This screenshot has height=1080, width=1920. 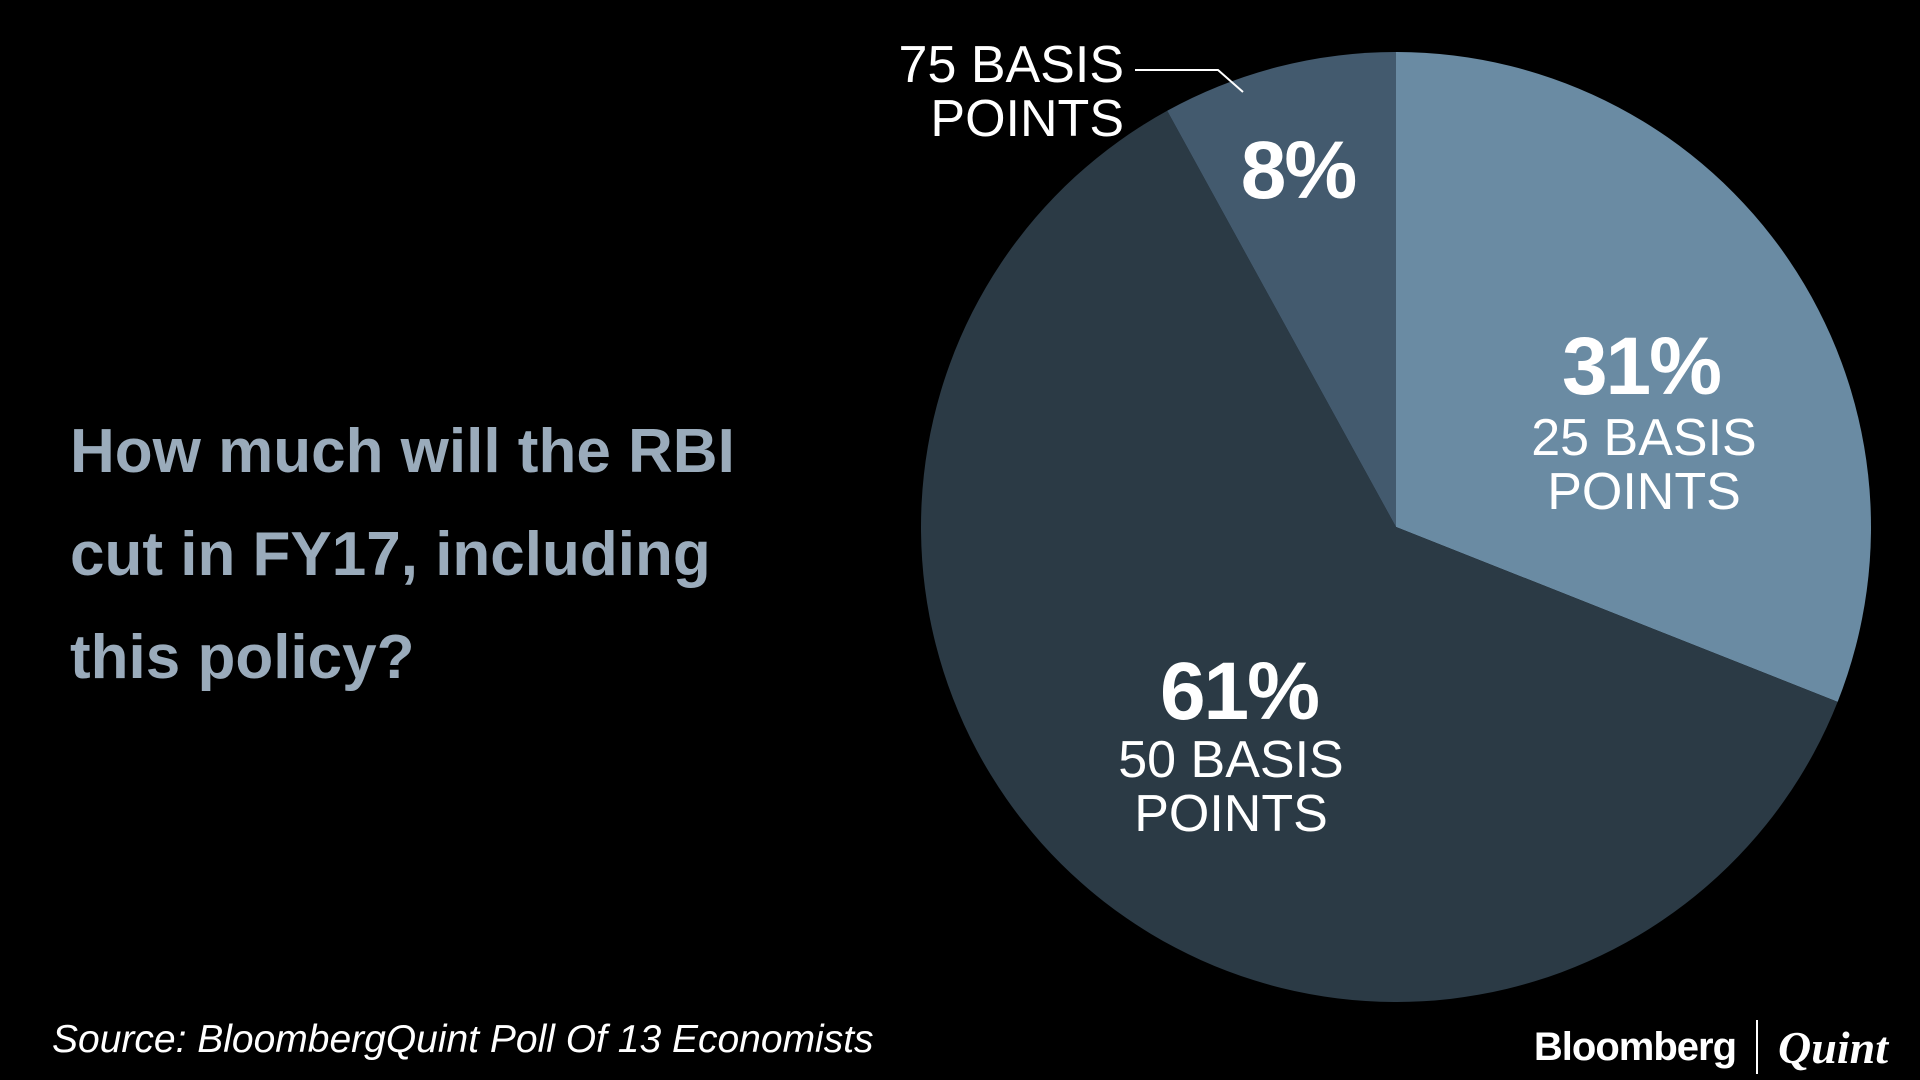 I want to click on logo: Bloomberg Quint, so click(x=1711, y=1047).